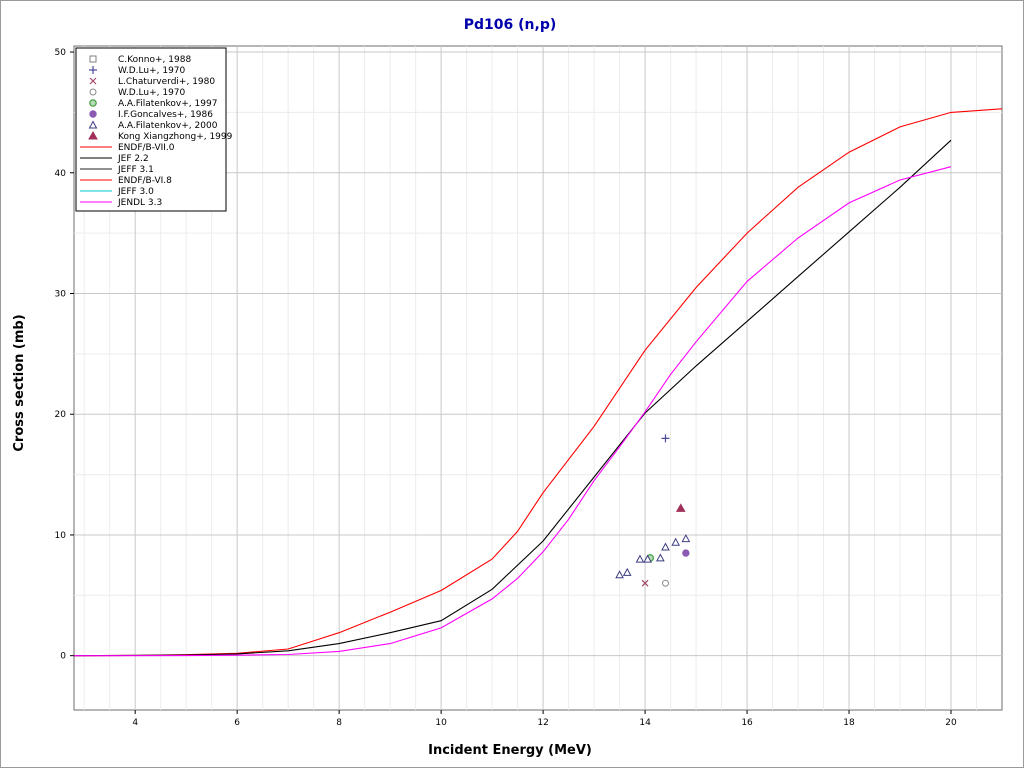  I want to click on y-tick-label: 40, so click(61, 174).